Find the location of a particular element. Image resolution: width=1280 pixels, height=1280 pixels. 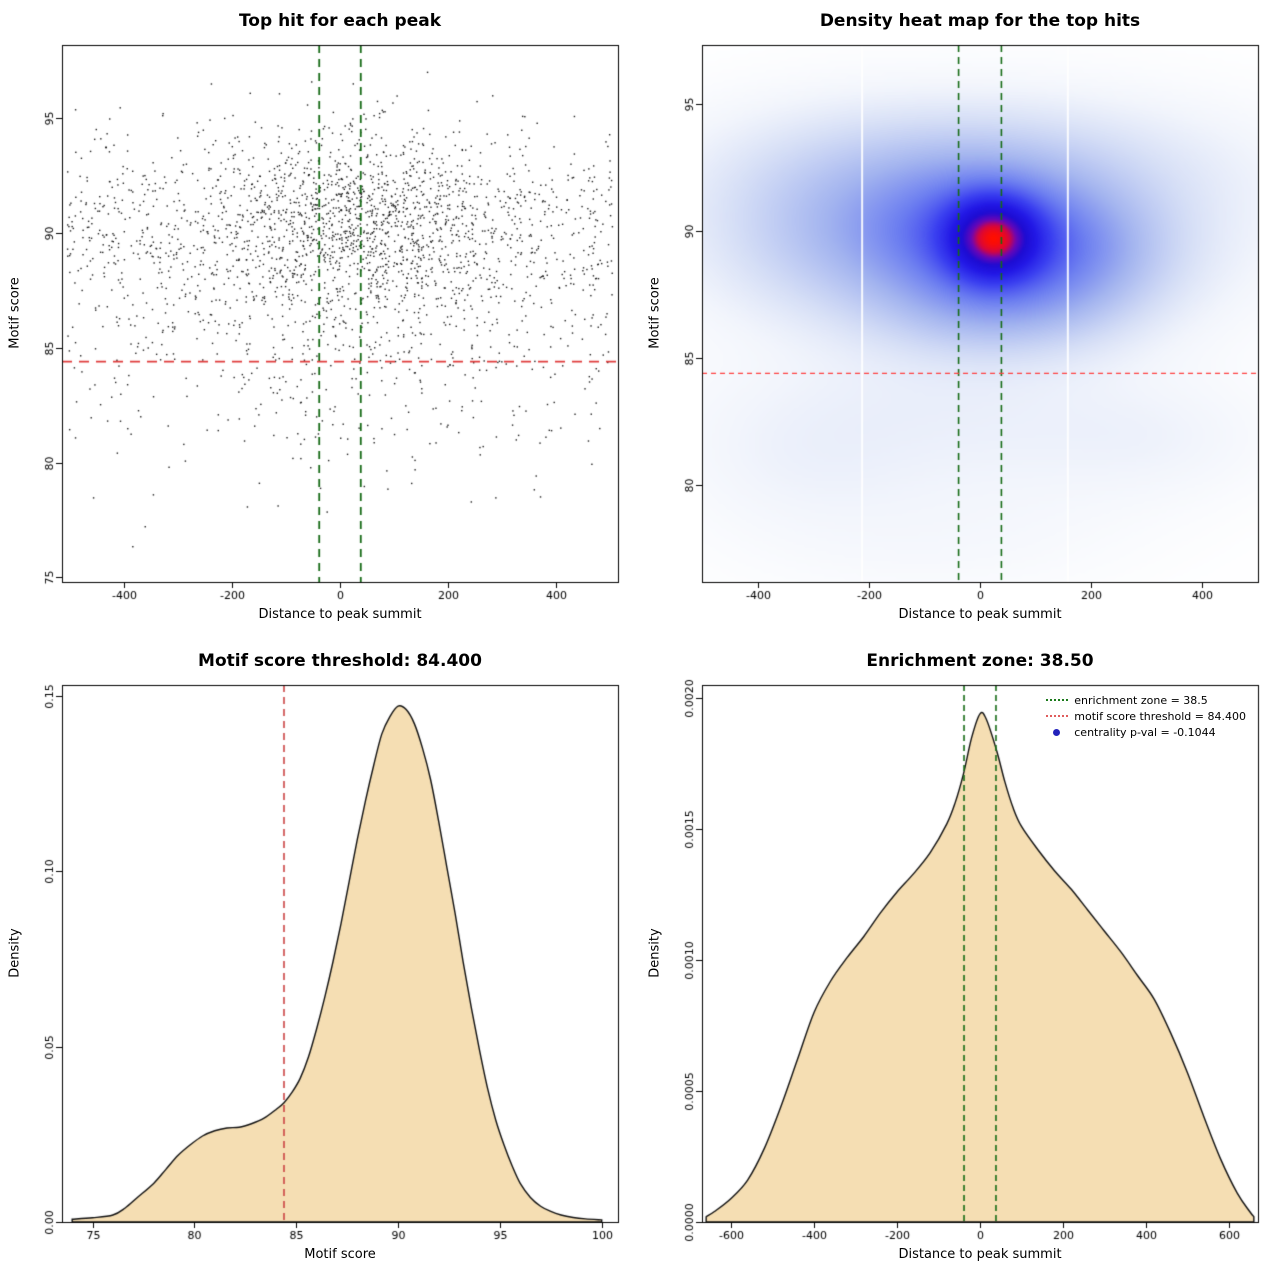

x-axis-label: Motif score is located at coordinates (340, 1254).